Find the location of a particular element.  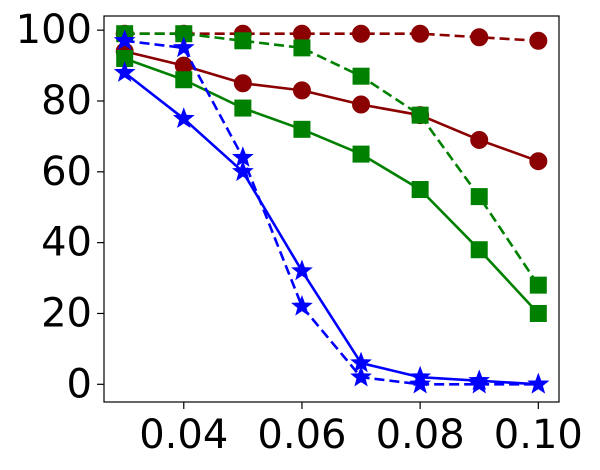

x-tick-label: 0.10 is located at coordinates (538, 435).